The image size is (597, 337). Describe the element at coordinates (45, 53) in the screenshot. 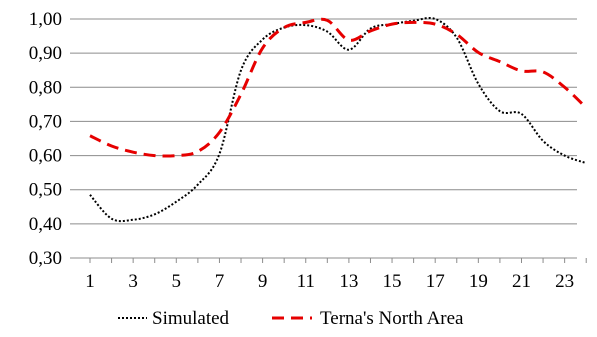

I see `y-tick-label: 0,90` at that location.